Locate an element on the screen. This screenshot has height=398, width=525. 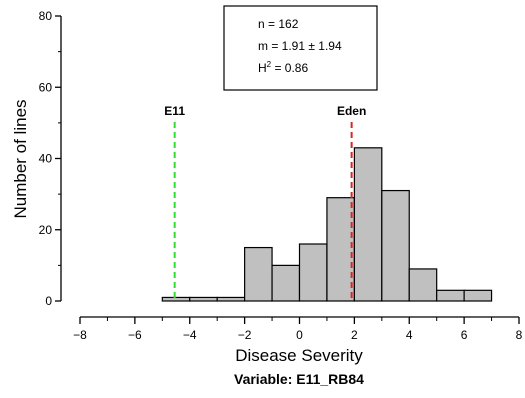
y-tick-label: 40 is located at coordinates (46, 159).